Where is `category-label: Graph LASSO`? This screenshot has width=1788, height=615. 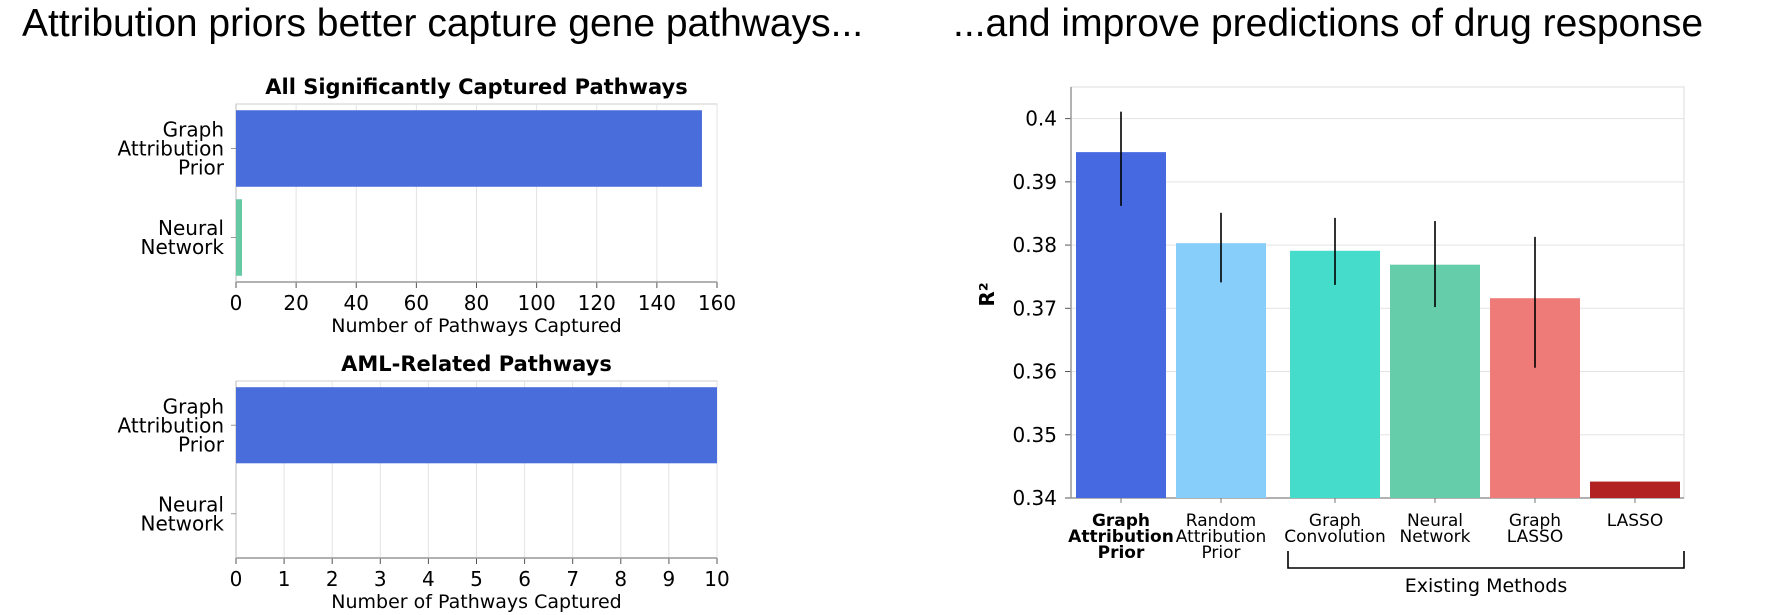
category-label: Graph LASSO is located at coordinates (1535, 529).